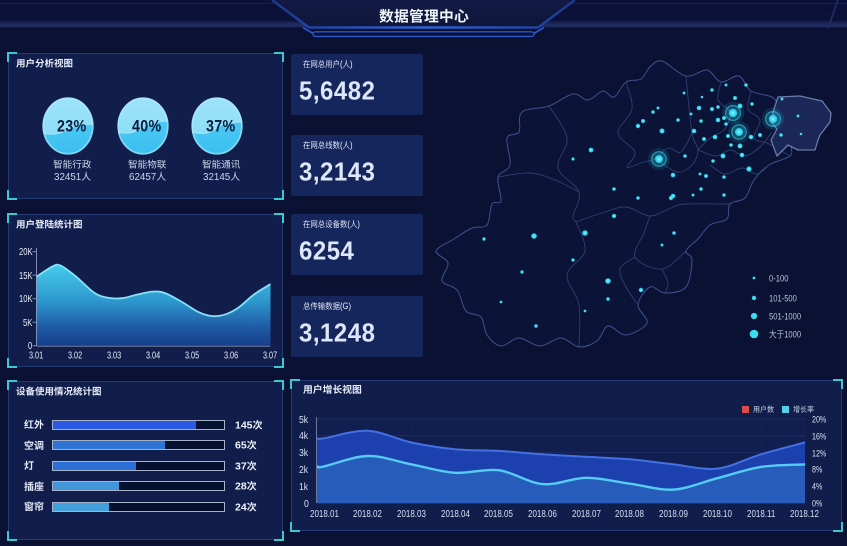 The width and height of the screenshot is (847, 546). Describe the element at coordinates (344, 305) in the screenshot. I see `svg-text: (G)` at that location.